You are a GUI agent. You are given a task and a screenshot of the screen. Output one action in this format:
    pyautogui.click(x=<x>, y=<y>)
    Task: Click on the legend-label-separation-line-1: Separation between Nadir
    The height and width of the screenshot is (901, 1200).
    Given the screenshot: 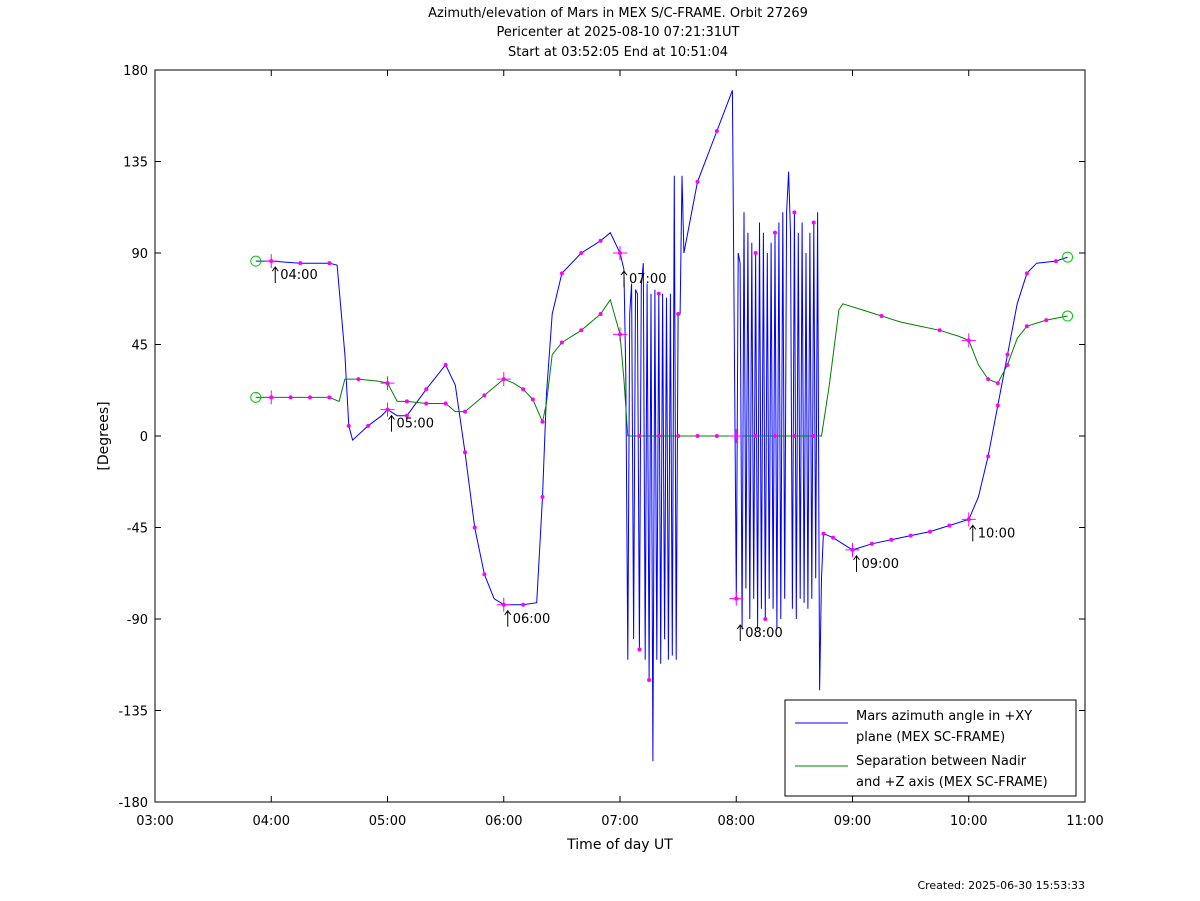 What is the action you would take?
    pyautogui.click(x=941, y=761)
    